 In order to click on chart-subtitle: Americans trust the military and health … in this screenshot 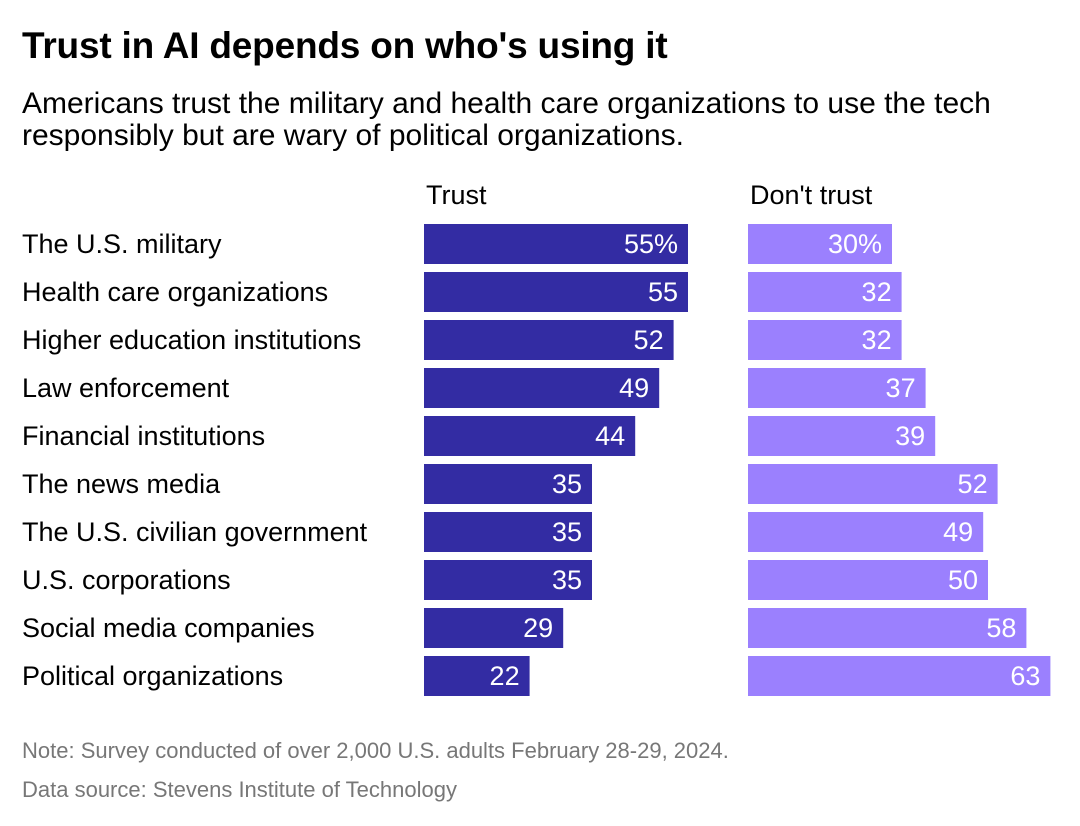, I will do `click(506, 119)`.